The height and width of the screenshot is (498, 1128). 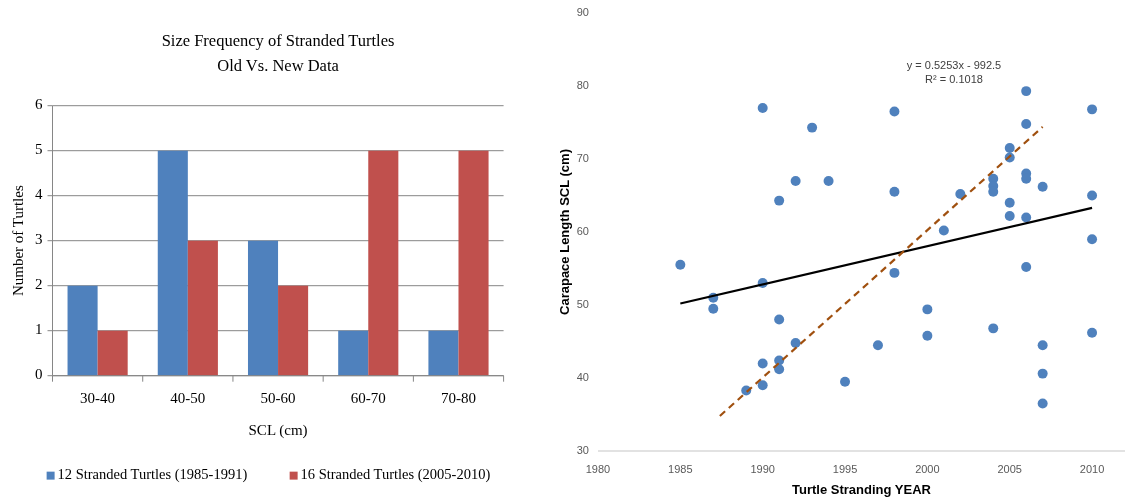 I want to click on y-tick-label: 2, so click(x=39, y=284).